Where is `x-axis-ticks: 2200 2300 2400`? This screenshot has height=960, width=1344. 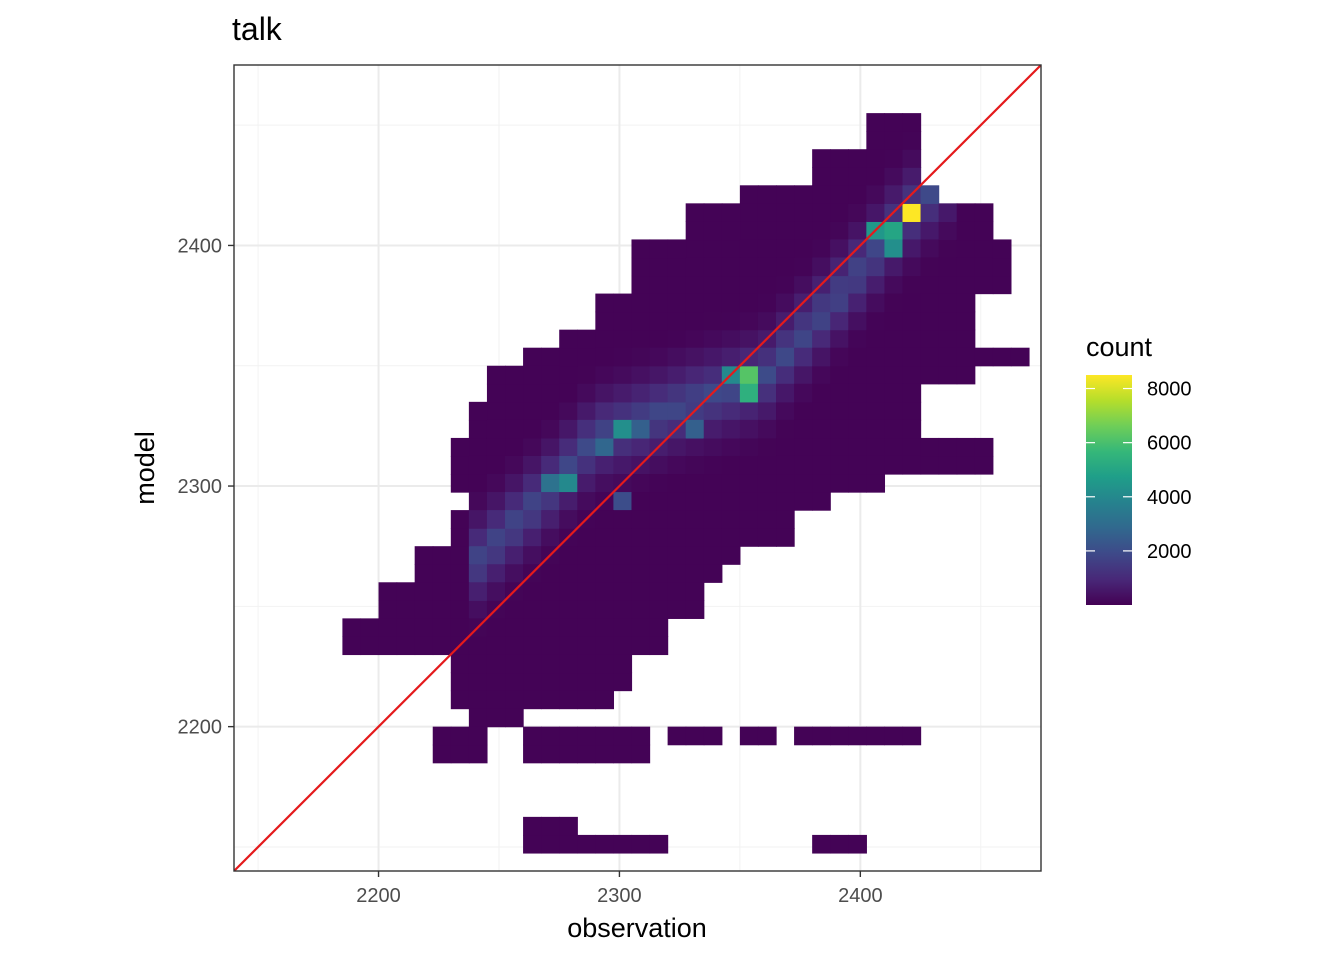
x-axis-ticks: 2200 2300 2400 is located at coordinates (619, 889).